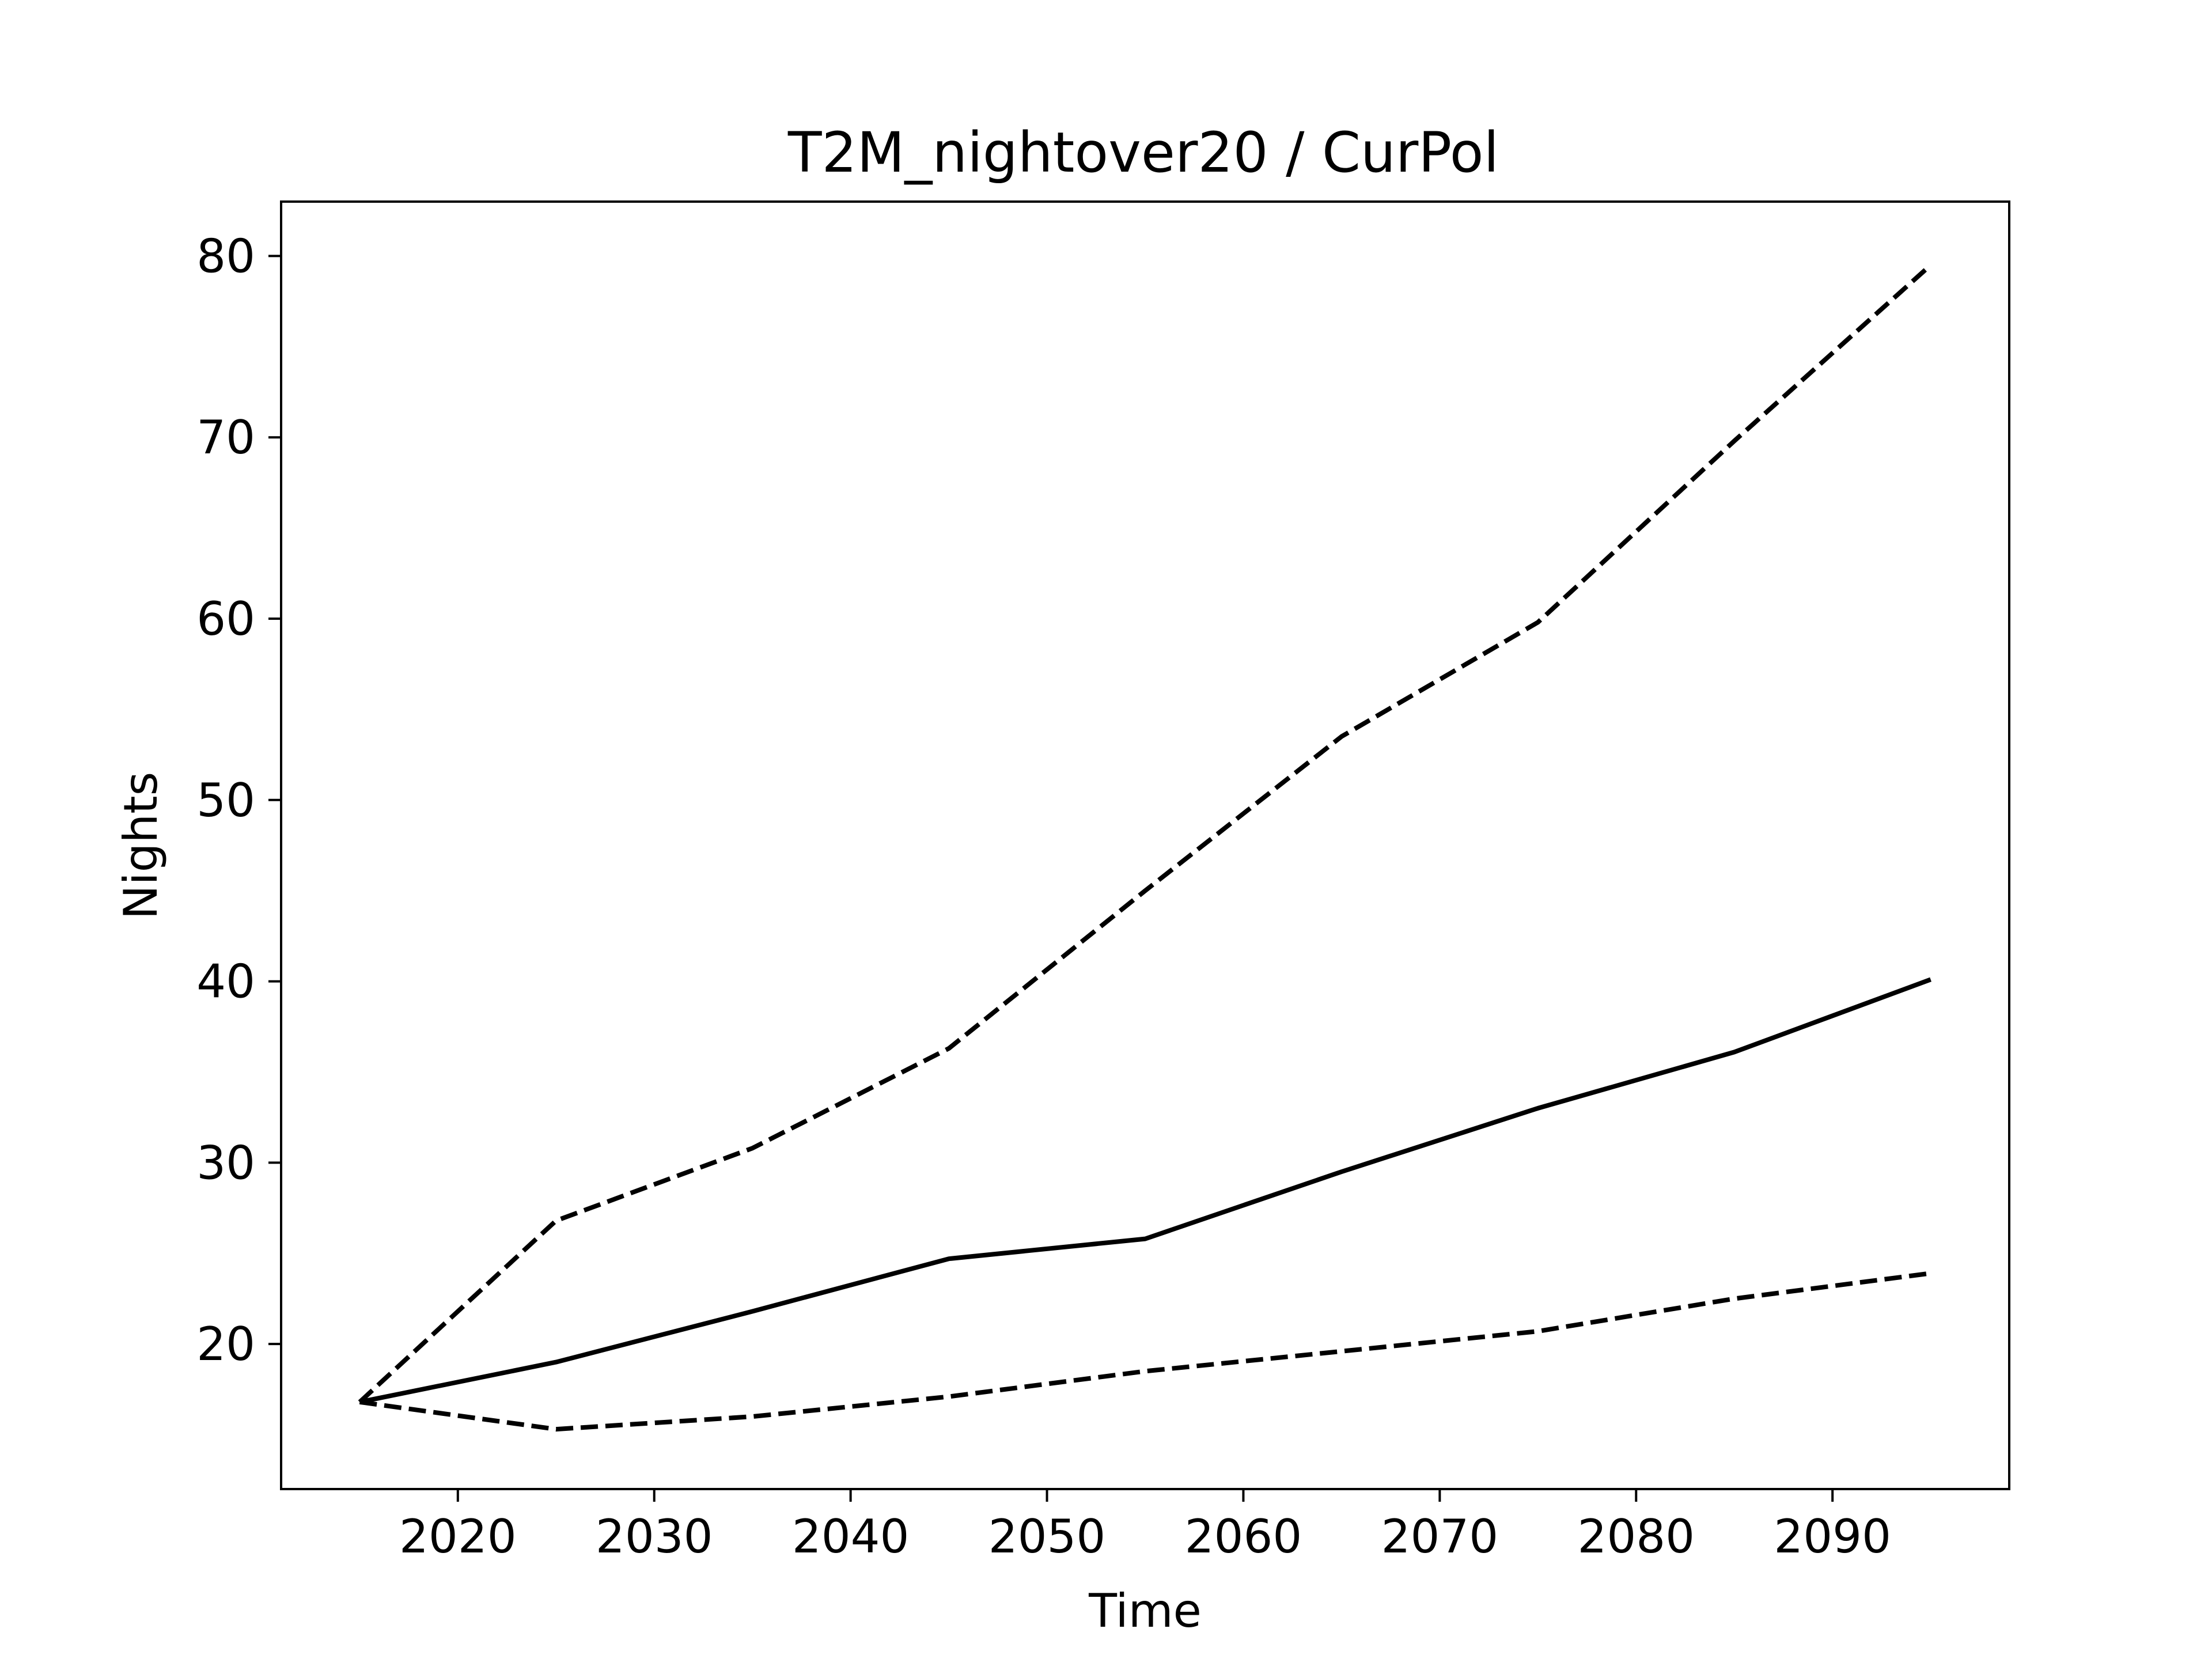 This screenshot has width=2212, height=1659. What do you see at coordinates (141, 846) in the screenshot?
I see `y-axis-label: Nights` at bounding box center [141, 846].